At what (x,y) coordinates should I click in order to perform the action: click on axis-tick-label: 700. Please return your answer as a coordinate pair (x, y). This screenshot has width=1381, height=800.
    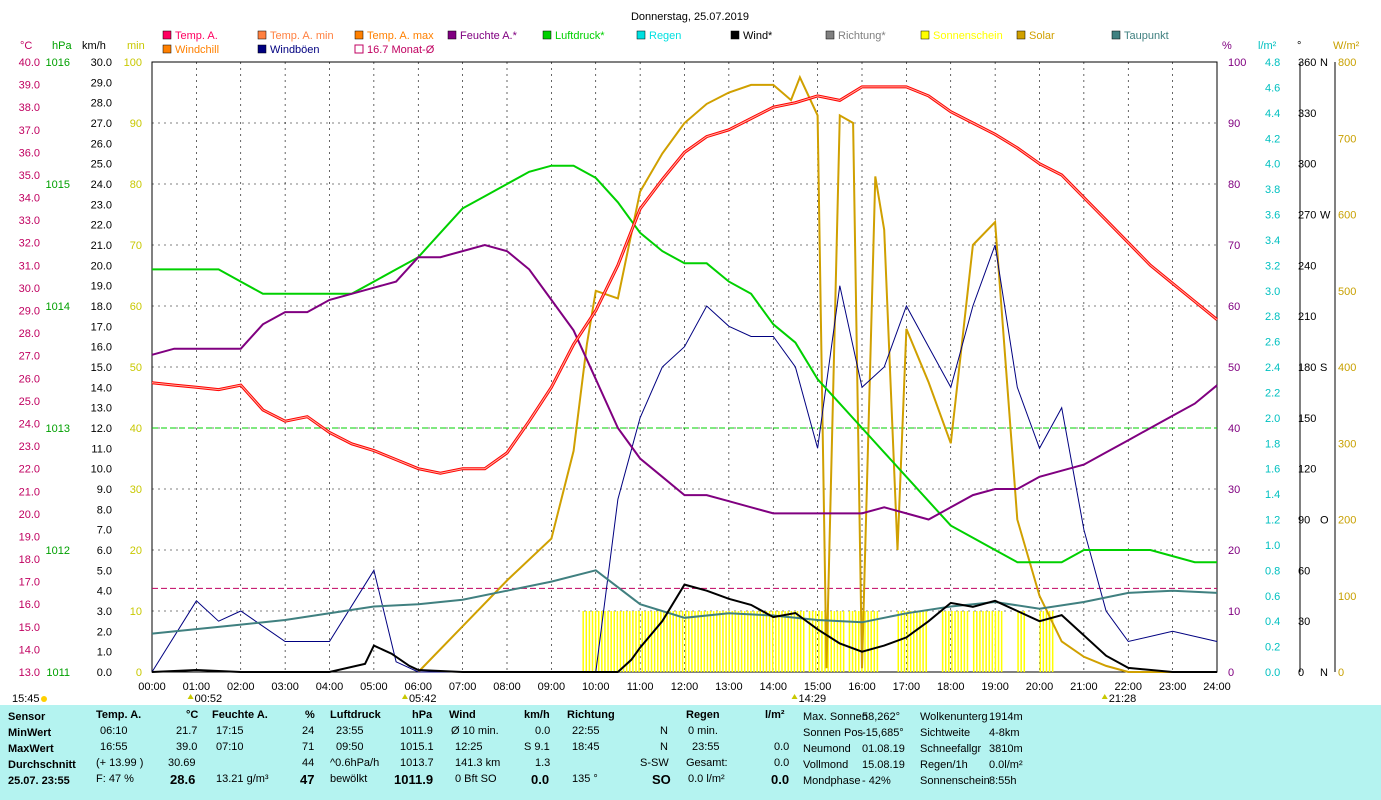
    Looking at the image, I should click on (1347, 139).